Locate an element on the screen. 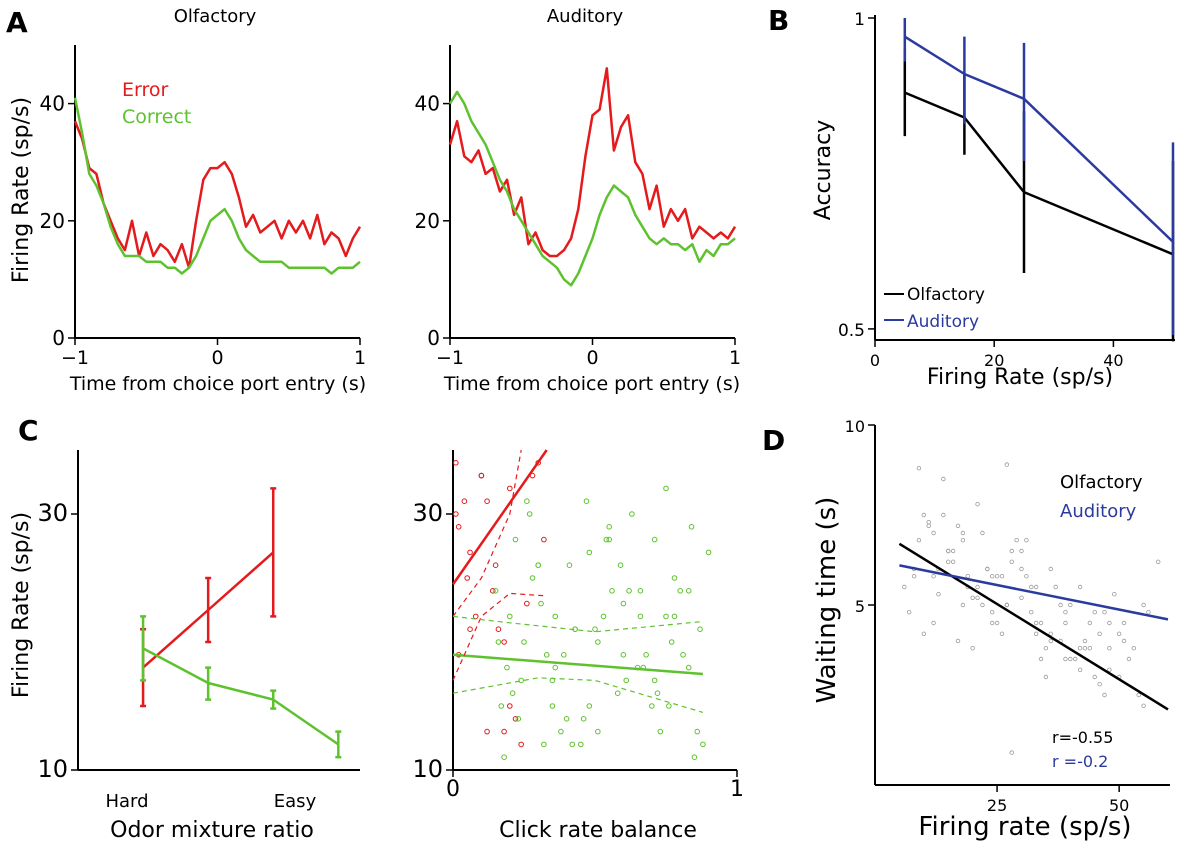  series-line-auditory is located at coordinates (1039, 139).